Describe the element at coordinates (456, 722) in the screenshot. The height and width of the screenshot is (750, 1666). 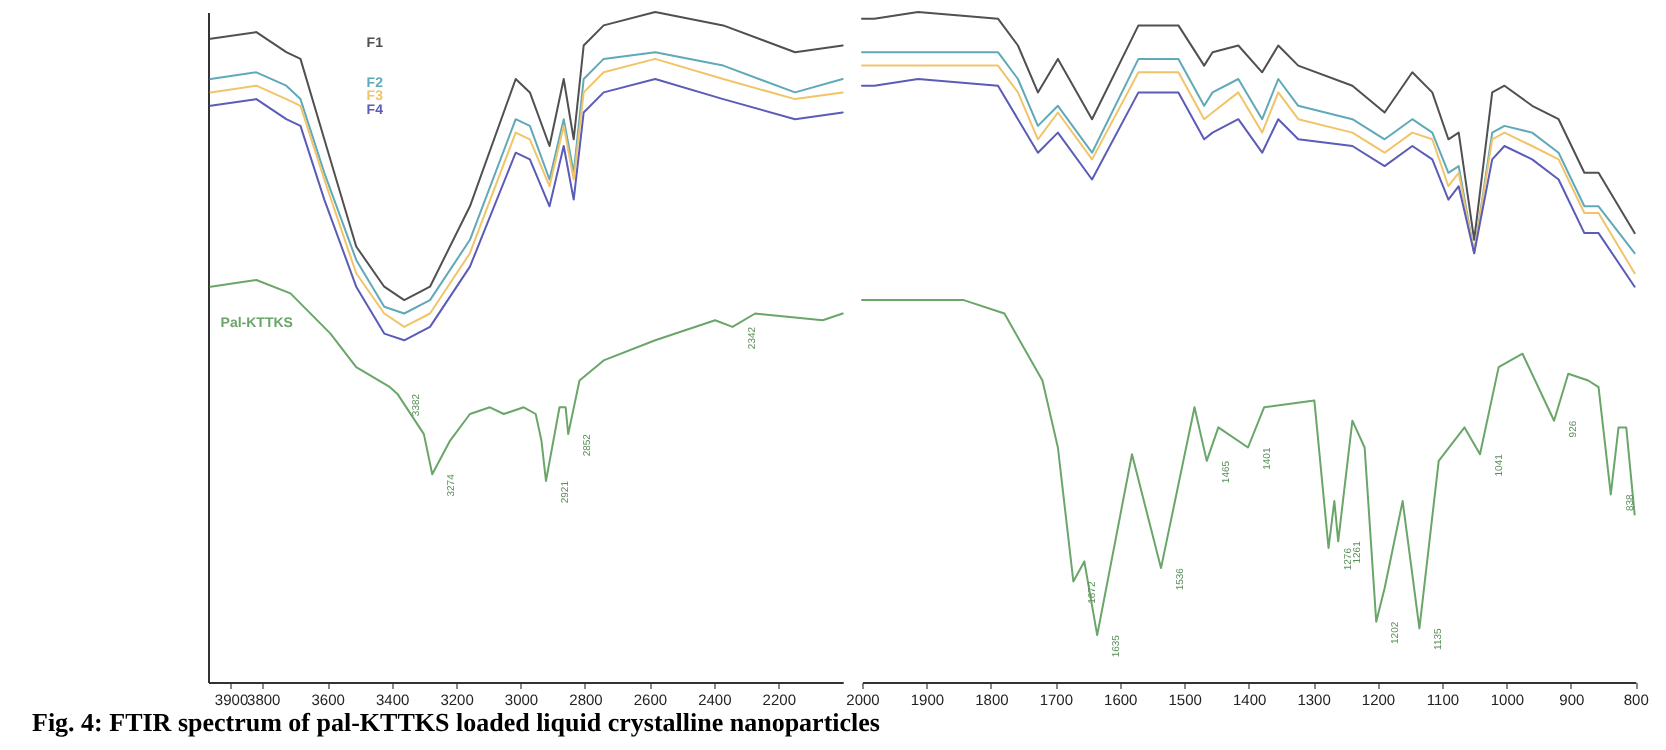
I see `text: Fig. 4: FTIR spectrum of pal-KTTKS loaded liquid crystalline nanoparticles` at that location.